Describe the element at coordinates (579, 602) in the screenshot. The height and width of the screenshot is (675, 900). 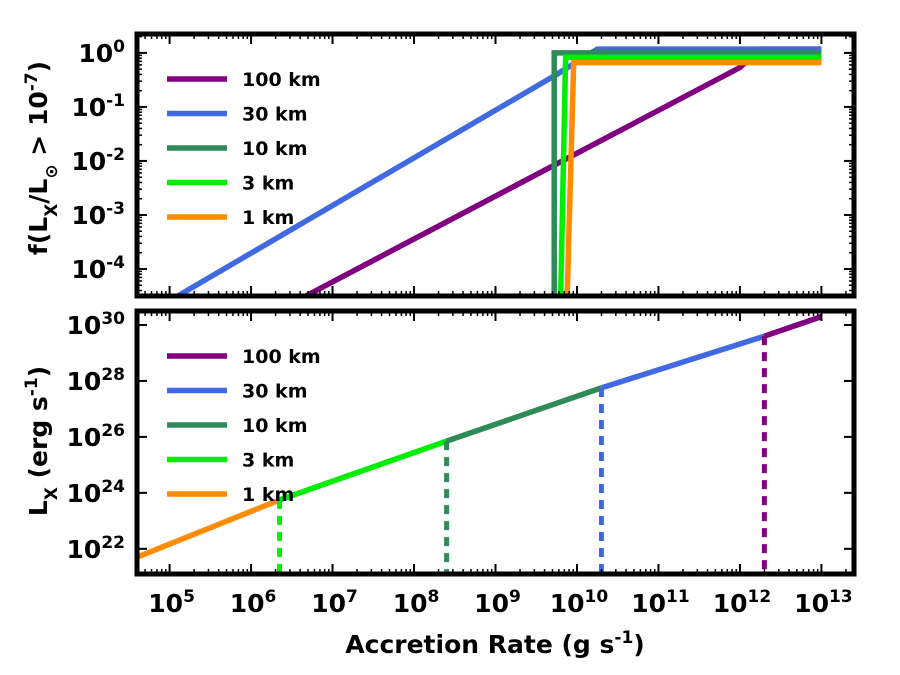
I see `x-tick-label: 1010` at that location.